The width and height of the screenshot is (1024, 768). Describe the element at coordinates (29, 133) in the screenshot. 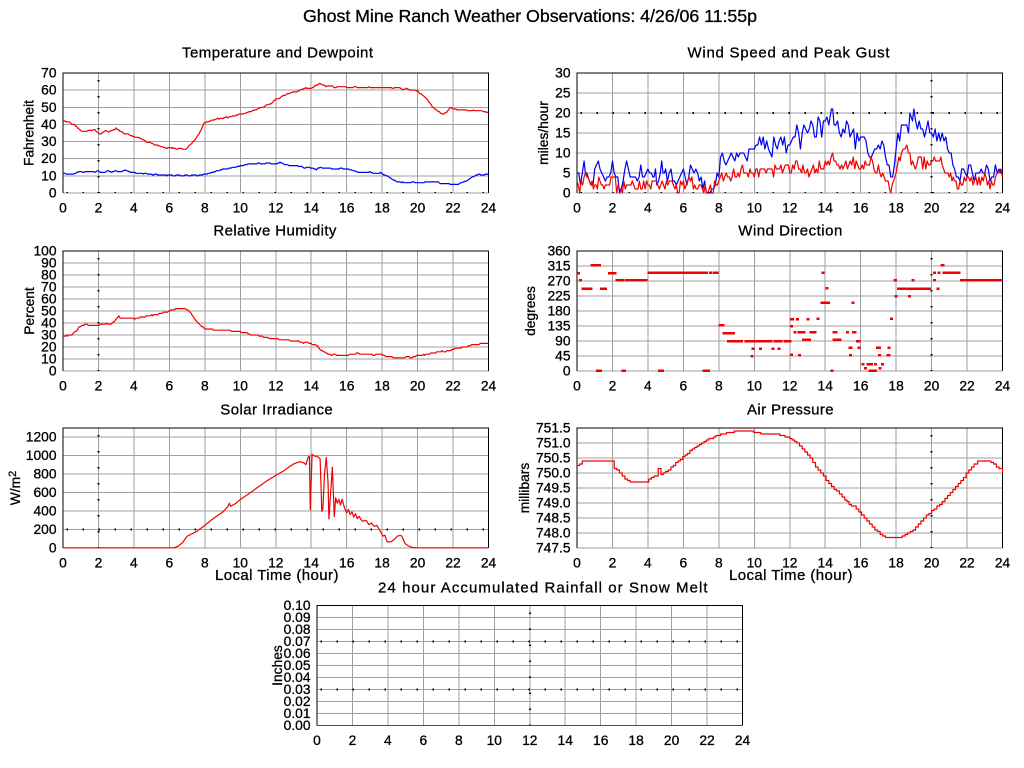

I see `svg-text: Fahrenheit` at that location.